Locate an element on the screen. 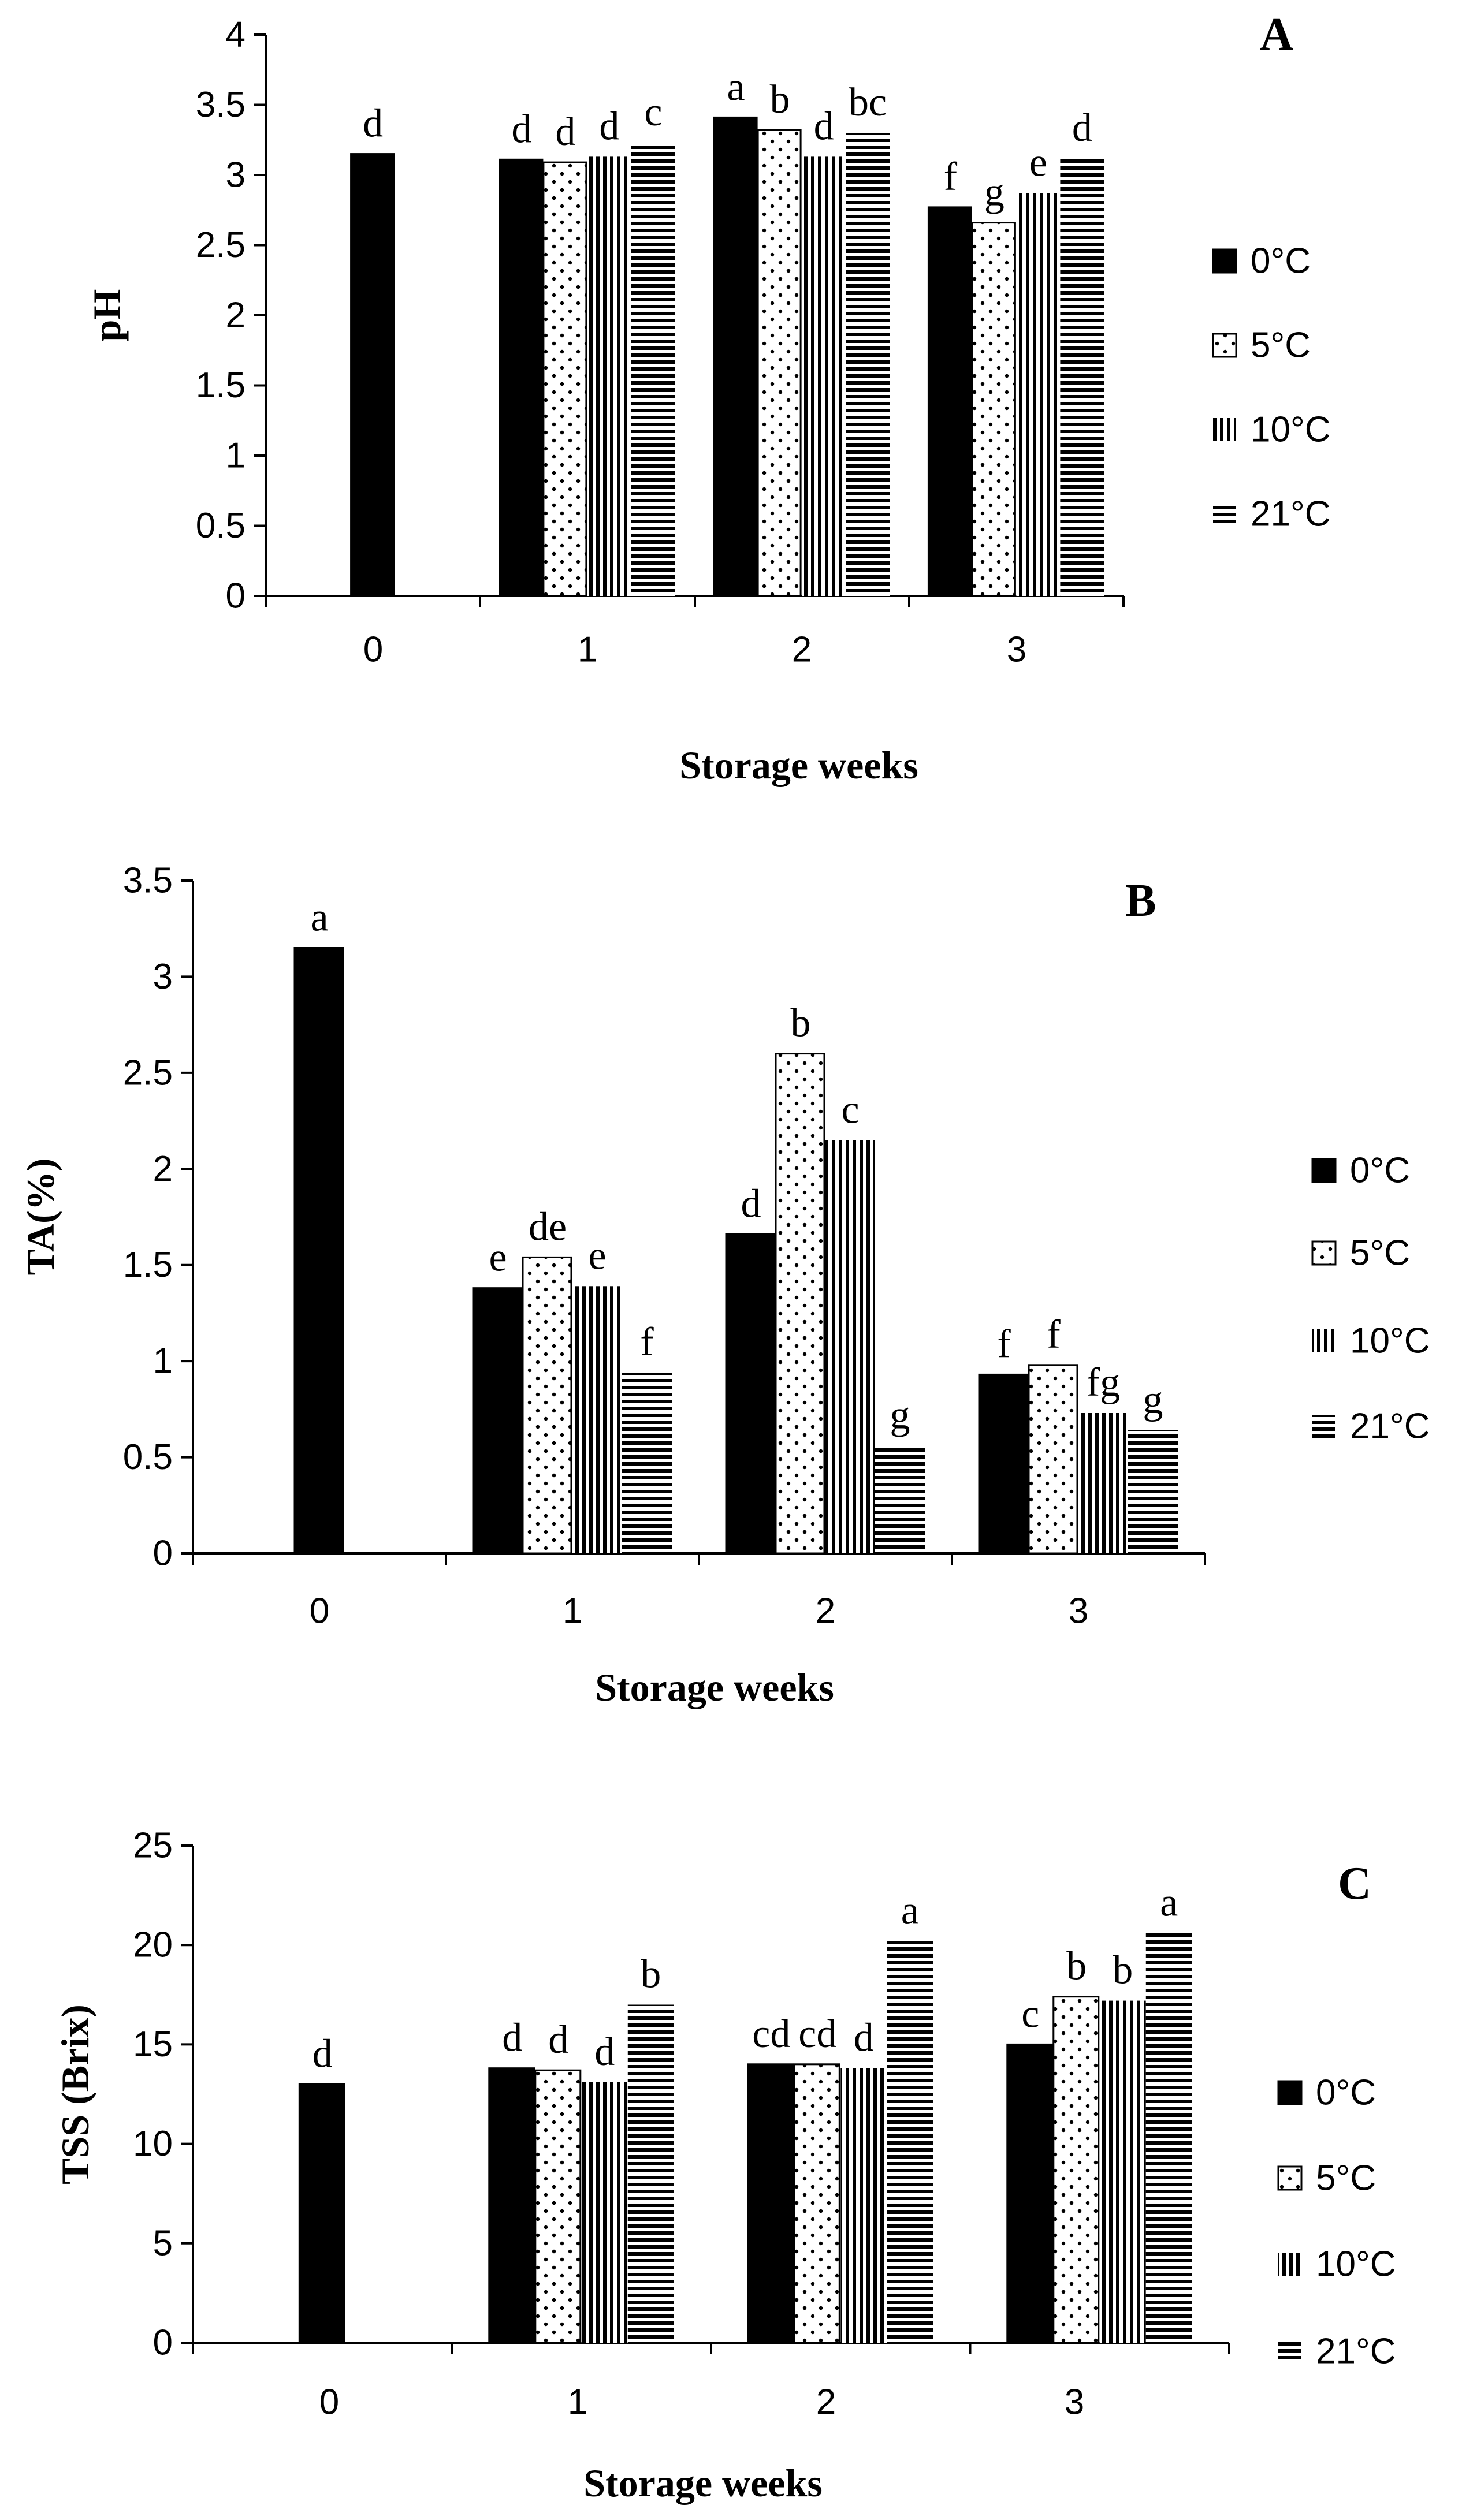 The width and height of the screenshot is (1462, 2520). significance-letter: f is located at coordinates (647, 1343).